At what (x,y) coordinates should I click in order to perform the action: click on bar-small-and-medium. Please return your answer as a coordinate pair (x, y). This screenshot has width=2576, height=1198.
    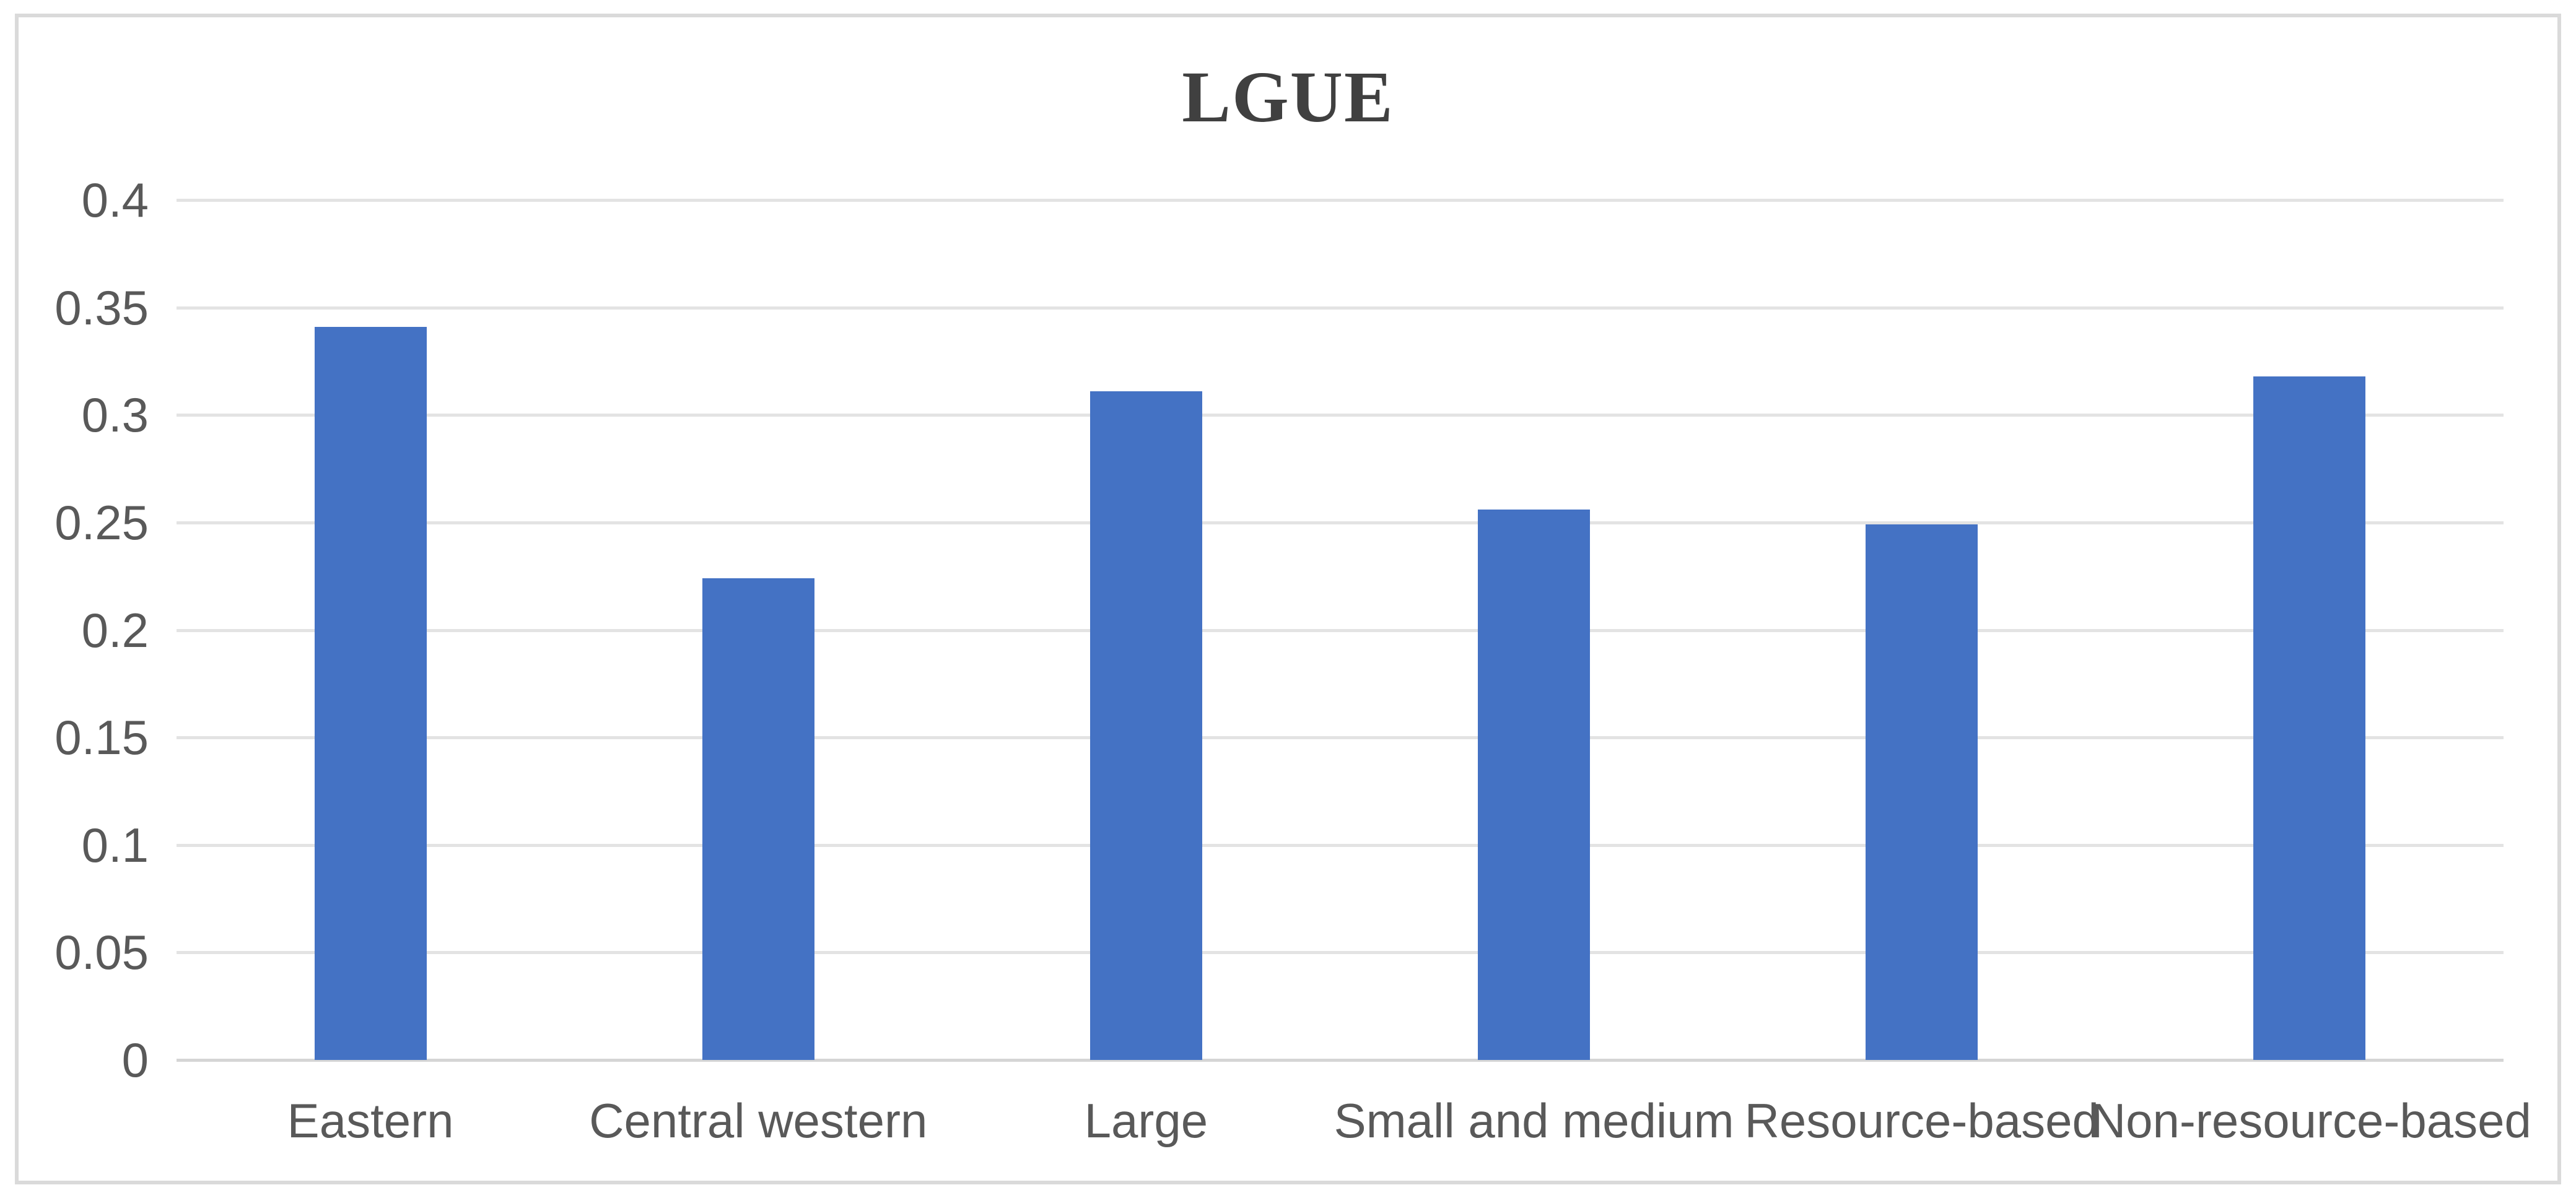
    Looking at the image, I should click on (1534, 785).